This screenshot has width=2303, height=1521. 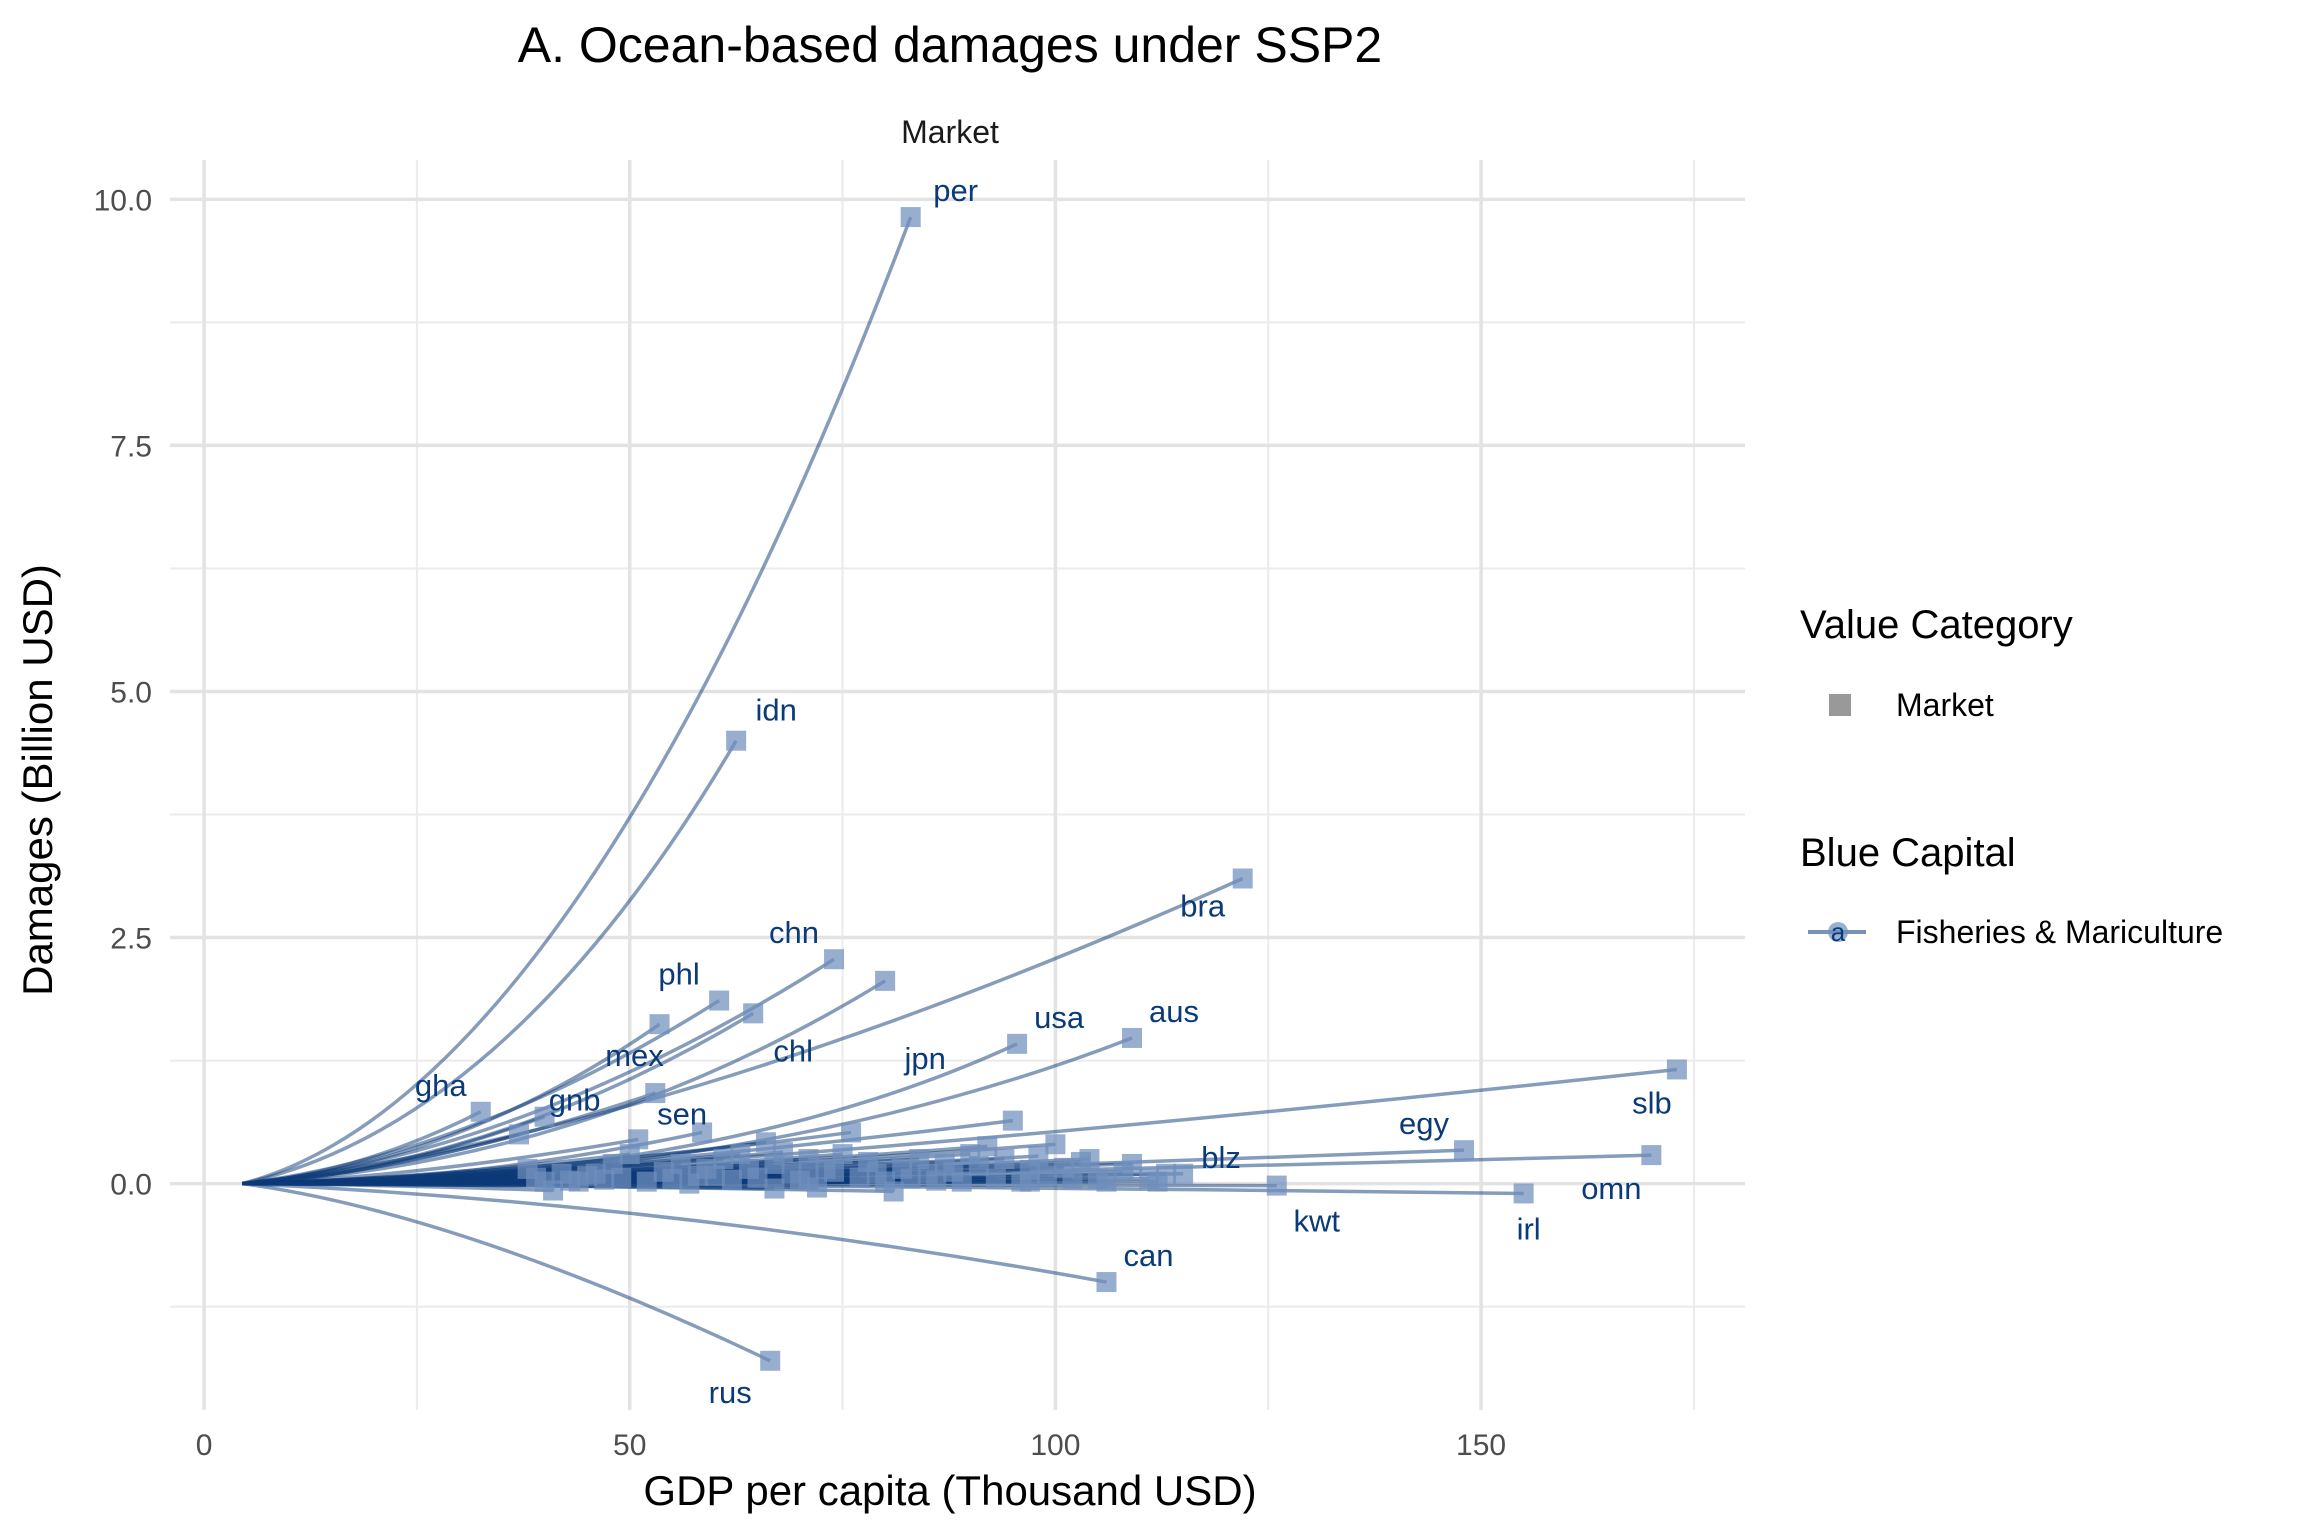 What do you see at coordinates (2059, 932) in the screenshot?
I see `legend-fisheries-label: Fisheries & Mariculture` at bounding box center [2059, 932].